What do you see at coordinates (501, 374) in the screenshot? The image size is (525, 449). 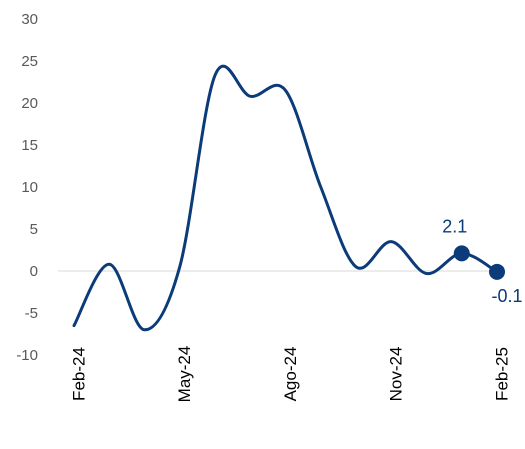 I see `x-tick-label: Feb-25` at bounding box center [501, 374].